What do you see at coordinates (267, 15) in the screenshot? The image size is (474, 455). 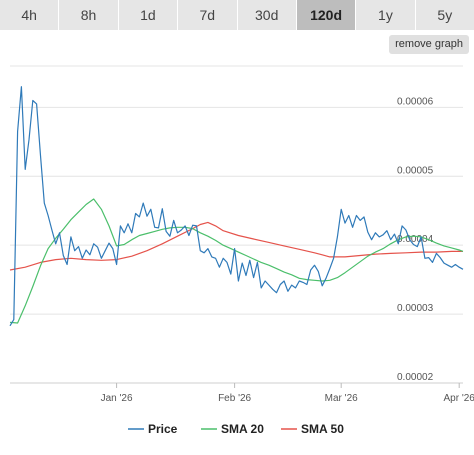 I see `tab-30d: 30d` at bounding box center [267, 15].